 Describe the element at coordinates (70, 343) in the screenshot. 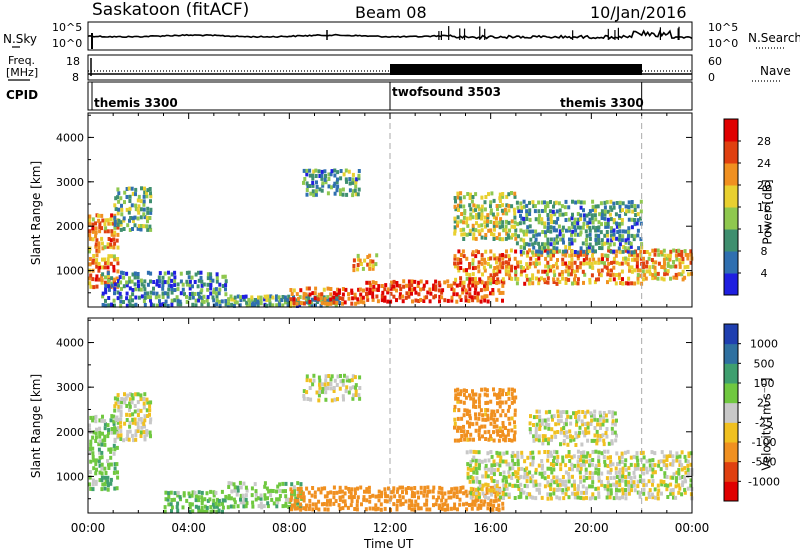

I see `y-tick-label: 4000` at that location.